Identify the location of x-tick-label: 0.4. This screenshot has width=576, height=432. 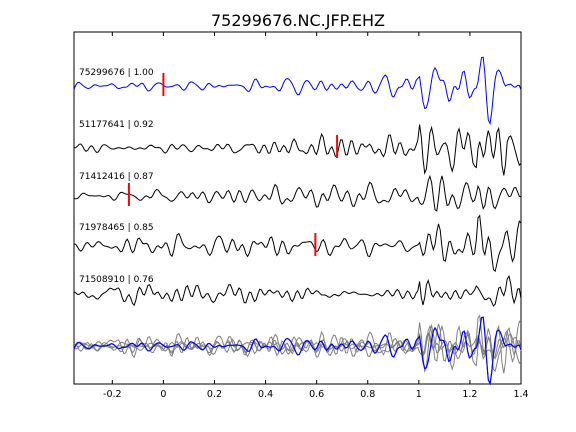
(265, 394).